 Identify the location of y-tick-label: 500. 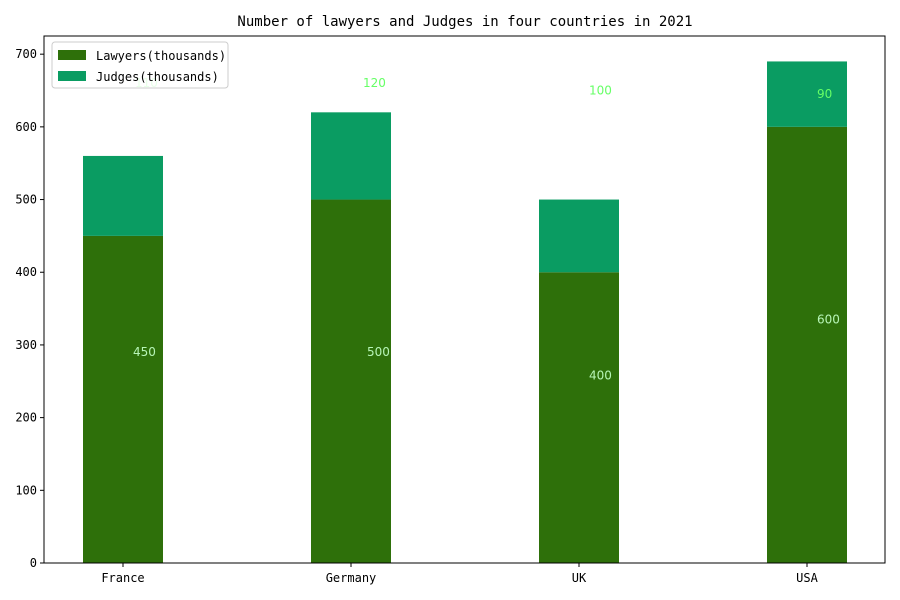
(26, 200).